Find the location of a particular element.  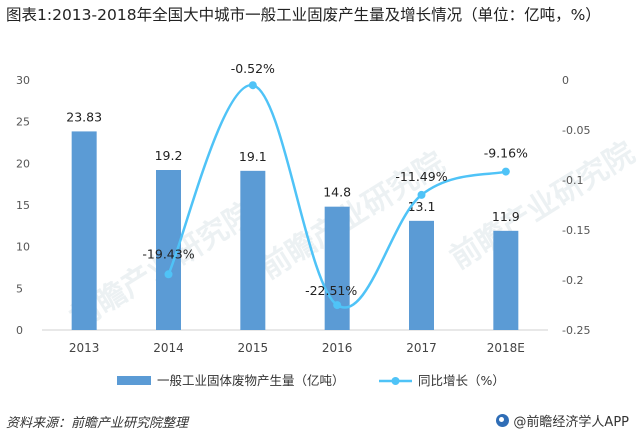

y-right-tick-label: -0.1 is located at coordinates (572, 180).